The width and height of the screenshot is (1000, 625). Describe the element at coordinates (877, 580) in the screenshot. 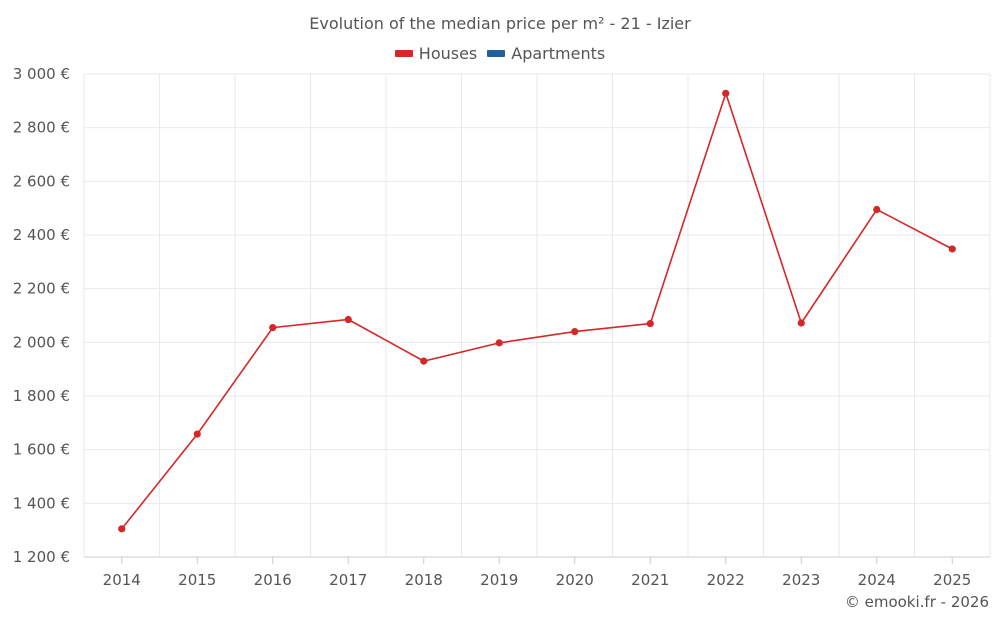

I see `x-tick-label: 2024` at that location.